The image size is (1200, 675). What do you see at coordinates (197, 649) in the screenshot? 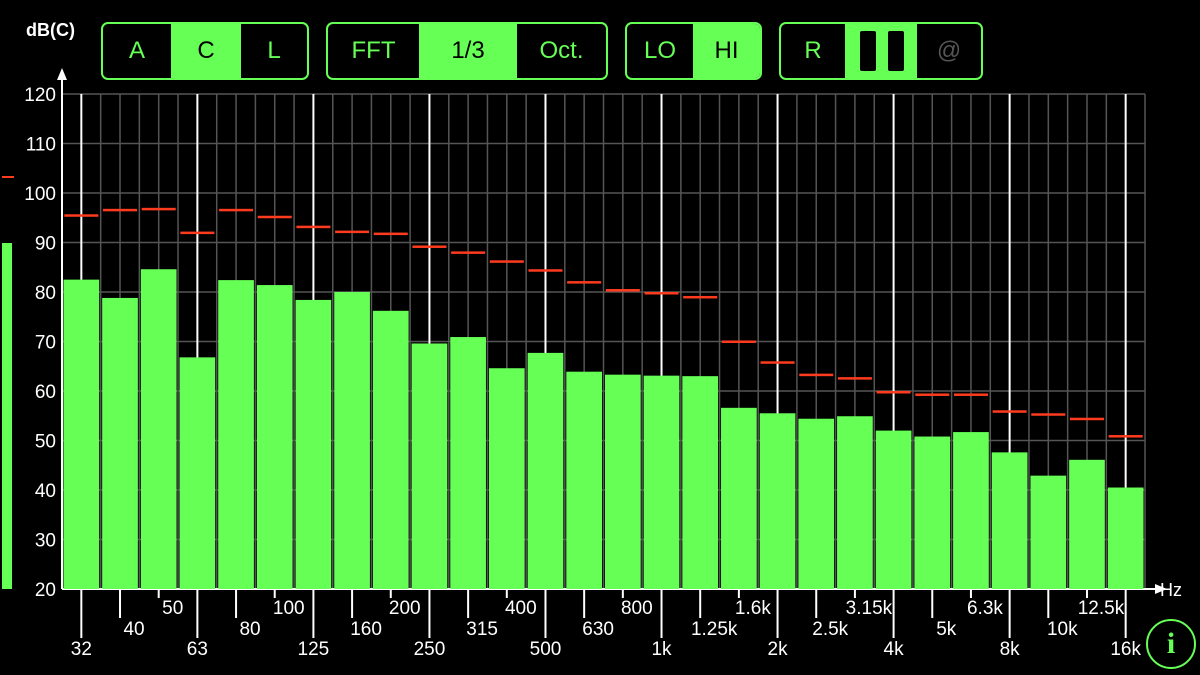
I see `x-tick-label: 63` at bounding box center [197, 649].